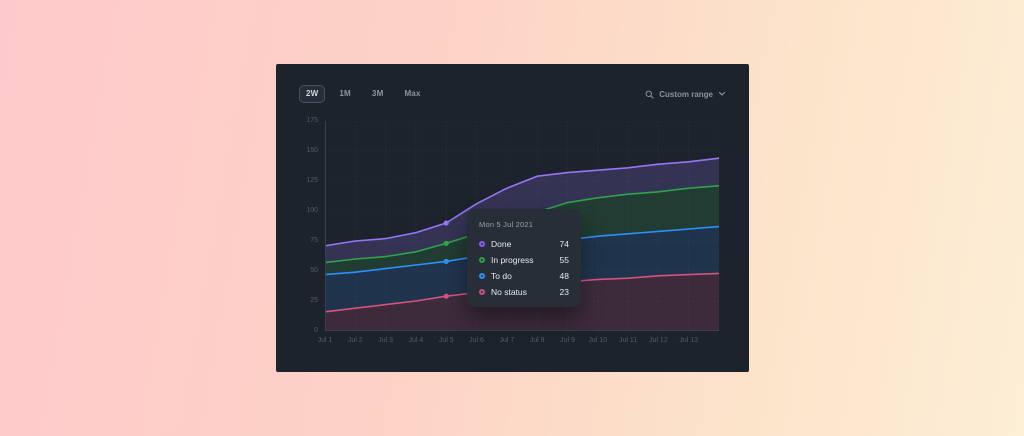 Image resolution: width=1024 pixels, height=436 pixels. What do you see at coordinates (567, 340) in the screenshot?
I see `x-tick-label: Jul 9` at bounding box center [567, 340].